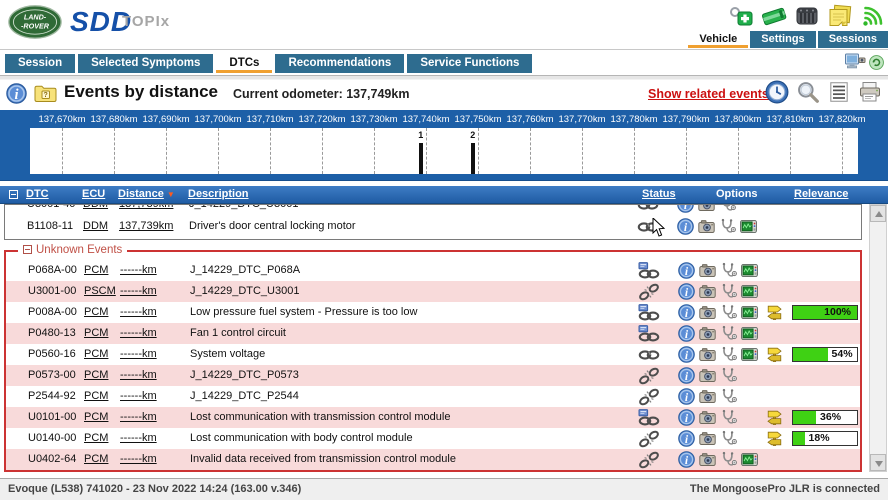 The height and width of the screenshot is (500, 888). I want to click on workstation-icon, so click(855, 64).